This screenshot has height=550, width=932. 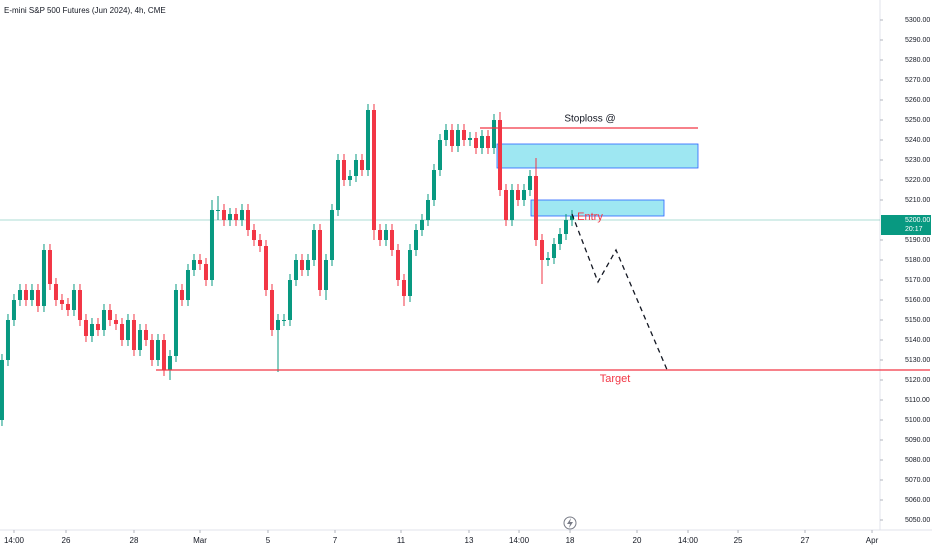 I want to click on y-tick-label: 5170.00, so click(x=917, y=280).